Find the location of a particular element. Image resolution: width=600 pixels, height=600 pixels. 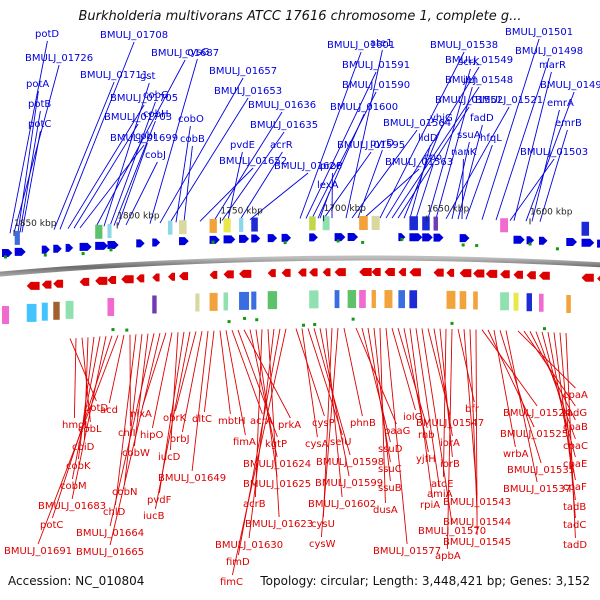

gene-label-reverse: iolG is located at coordinates (412, 417).